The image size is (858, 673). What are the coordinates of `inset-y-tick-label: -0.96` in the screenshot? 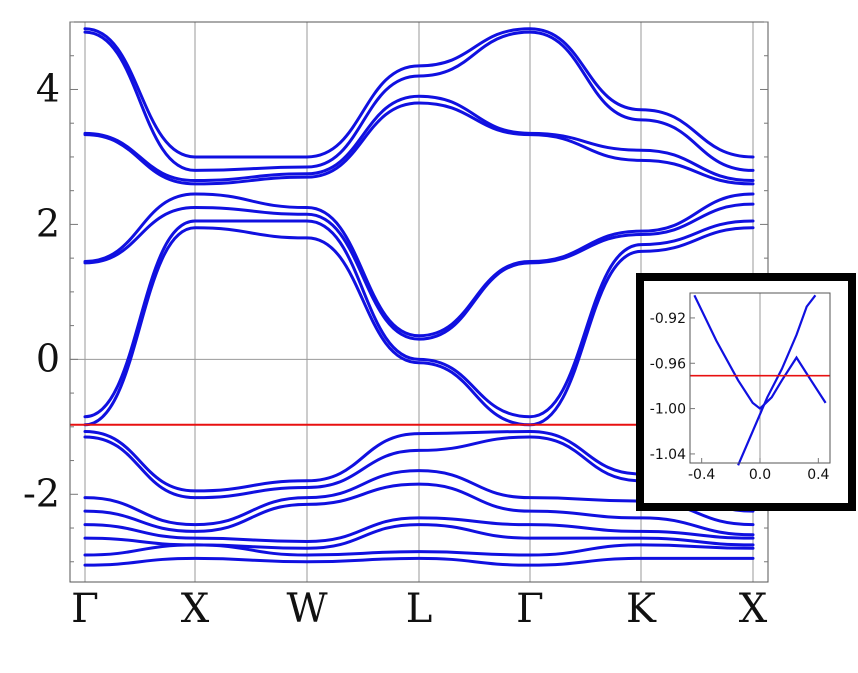 It's located at (668, 364).